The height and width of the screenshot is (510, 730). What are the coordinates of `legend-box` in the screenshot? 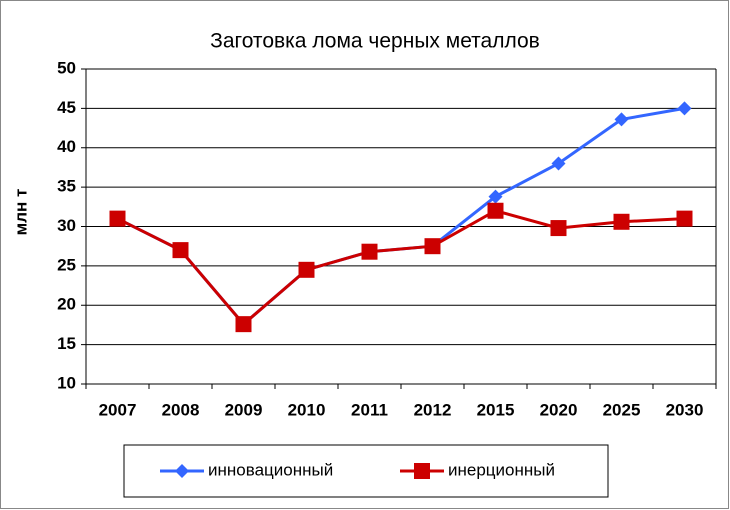 It's located at (366, 471).